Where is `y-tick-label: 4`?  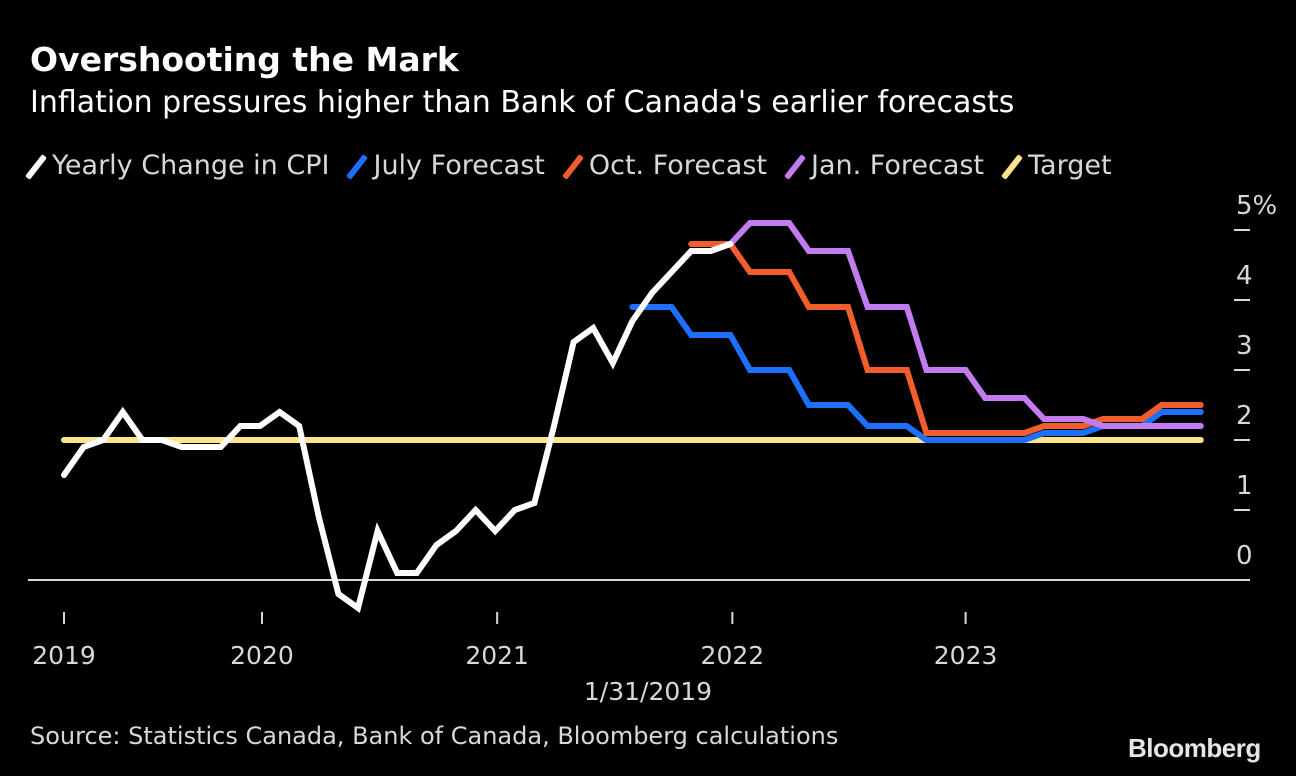
y-tick-label: 4 is located at coordinates (1244, 276).